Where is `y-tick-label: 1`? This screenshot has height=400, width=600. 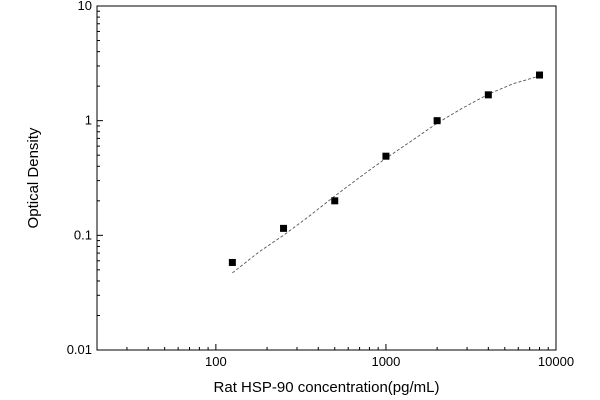
y-tick-label: 1 is located at coordinates (88, 120).